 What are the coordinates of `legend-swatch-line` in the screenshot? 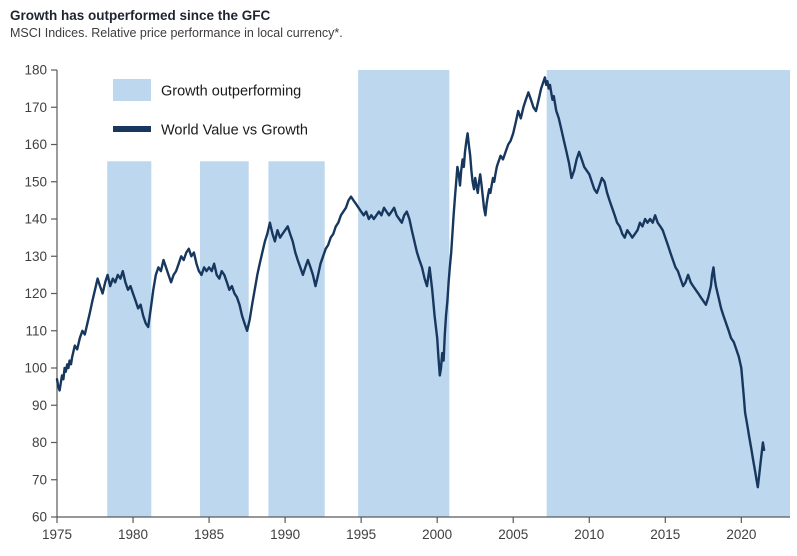 It's located at (132, 129).